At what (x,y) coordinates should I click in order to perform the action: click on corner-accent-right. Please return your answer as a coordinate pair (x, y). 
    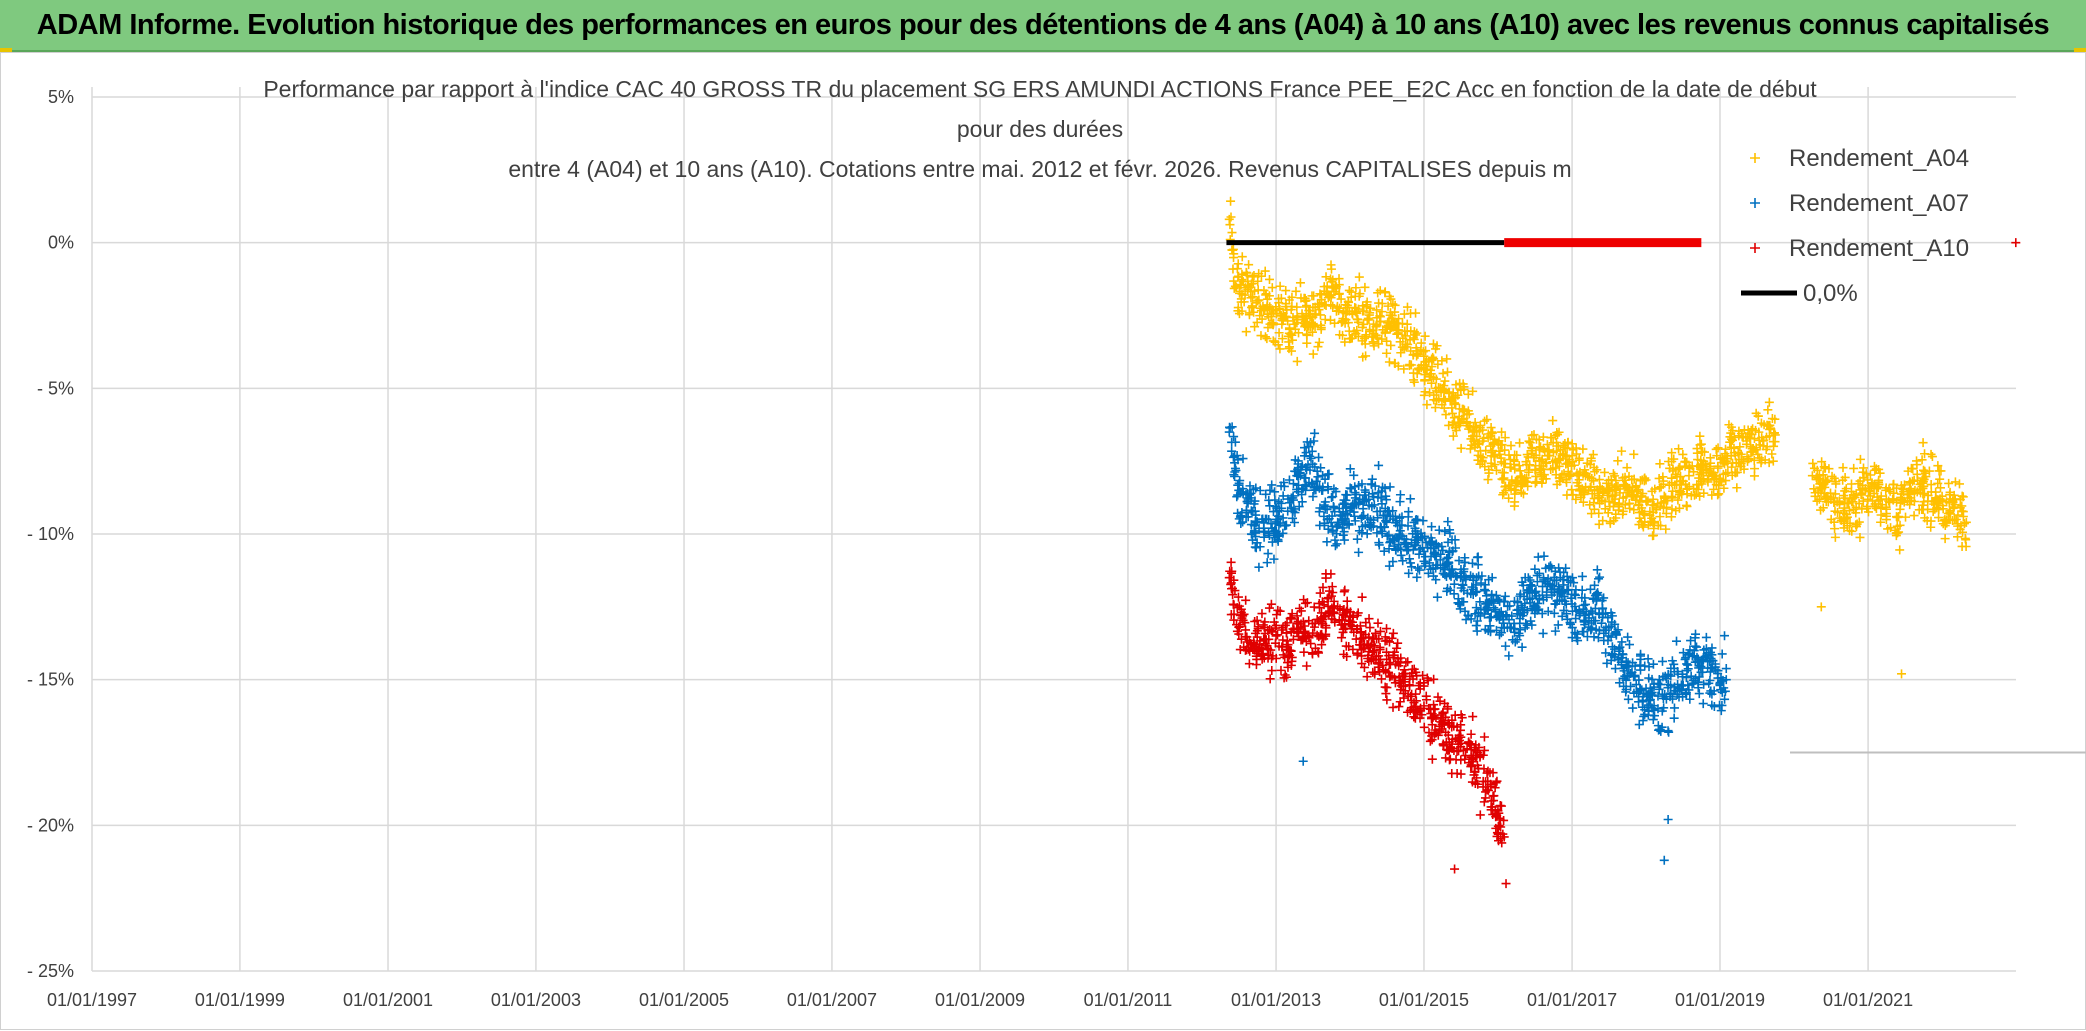
    Looking at the image, I should click on (2080, 50).